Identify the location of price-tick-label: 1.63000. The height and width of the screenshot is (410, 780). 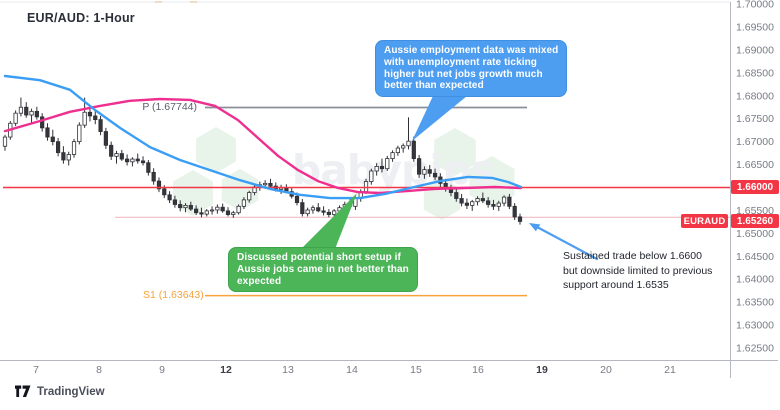
(755, 326).